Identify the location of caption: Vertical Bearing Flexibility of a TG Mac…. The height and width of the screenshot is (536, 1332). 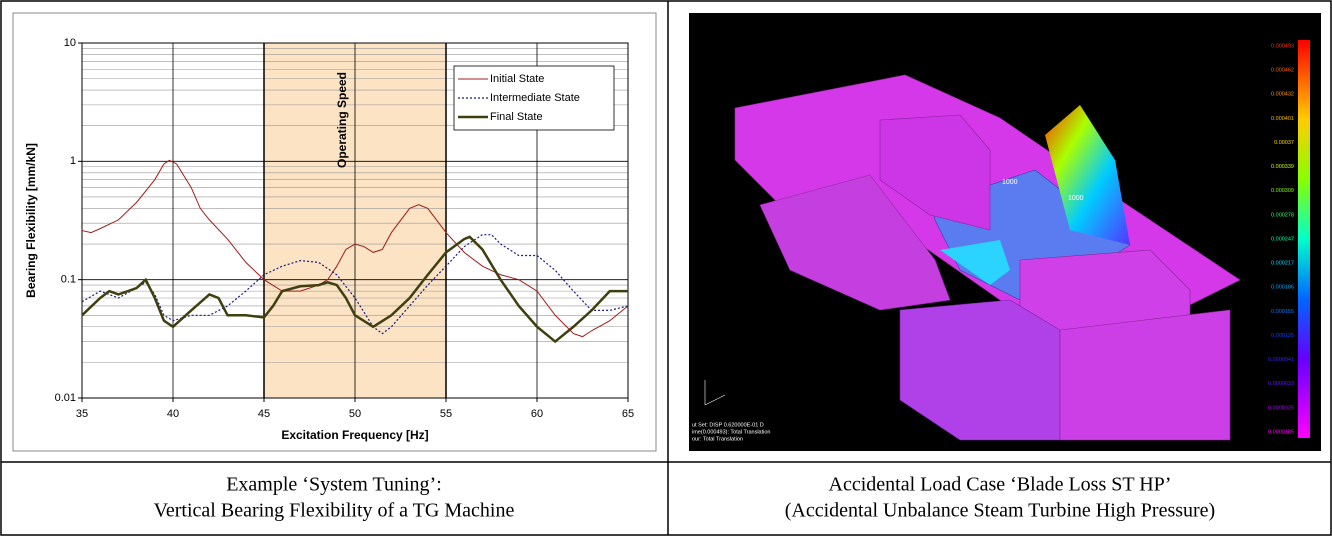
(334, 511).